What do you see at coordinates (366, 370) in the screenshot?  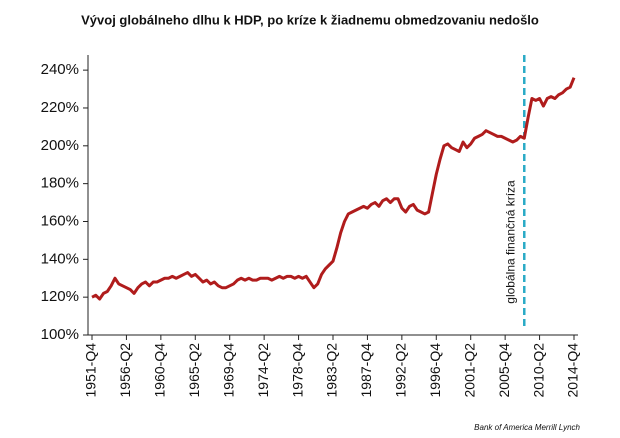 I see `x-tick-label: 1987-Q4` at bounding box center [366, 370].